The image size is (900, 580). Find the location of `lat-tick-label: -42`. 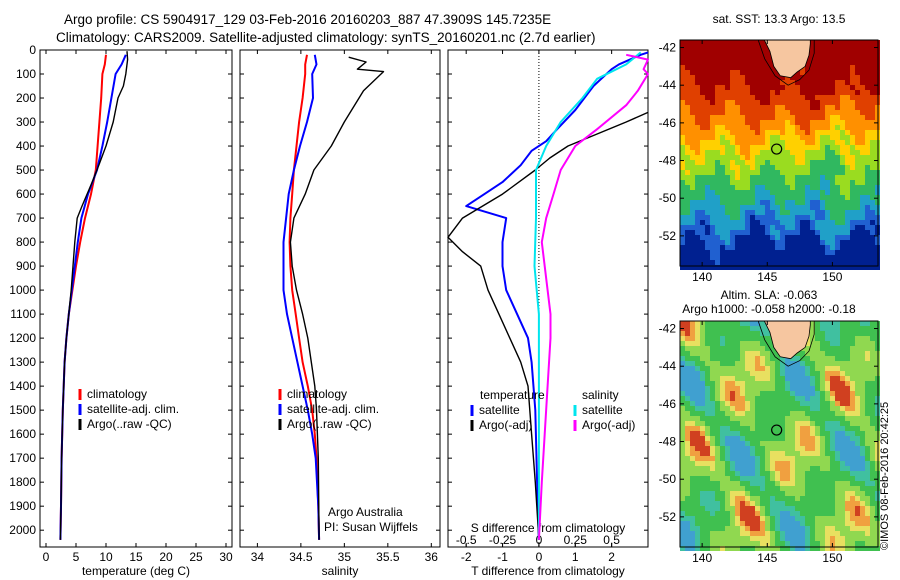

lat-tick-label: -42 is located at coordinates (668, 329).